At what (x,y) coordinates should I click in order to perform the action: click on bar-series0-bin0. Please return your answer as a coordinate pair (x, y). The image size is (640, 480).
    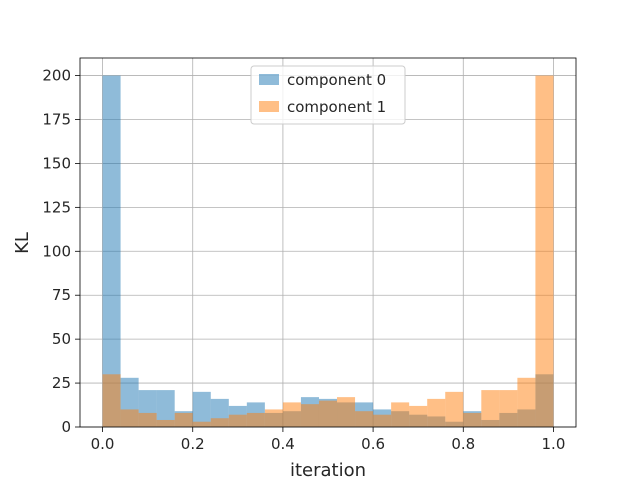
    Looking at the image, I should click on (111, 251).